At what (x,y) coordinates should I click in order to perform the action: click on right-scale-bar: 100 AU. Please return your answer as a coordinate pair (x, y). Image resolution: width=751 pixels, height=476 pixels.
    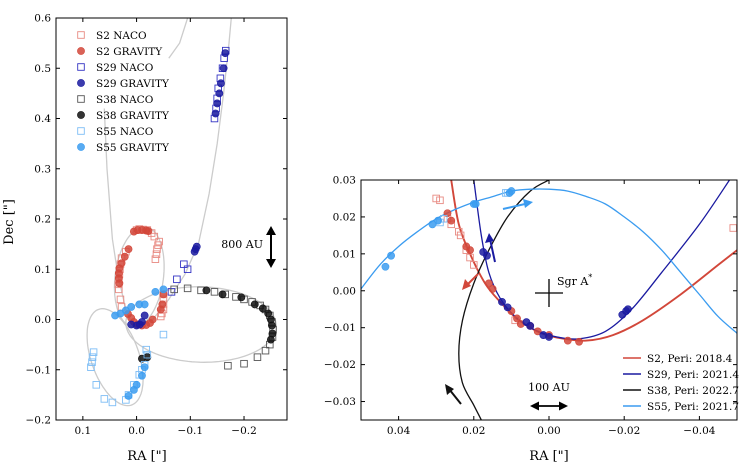
    Looking at the image, I should click on (549, 396).